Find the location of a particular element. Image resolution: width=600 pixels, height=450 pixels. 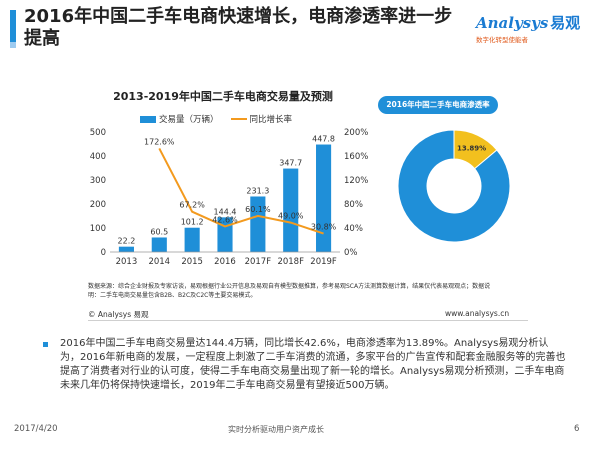

legend-item-volume: 交易量（万辆） is located at coordinates (179, 119).